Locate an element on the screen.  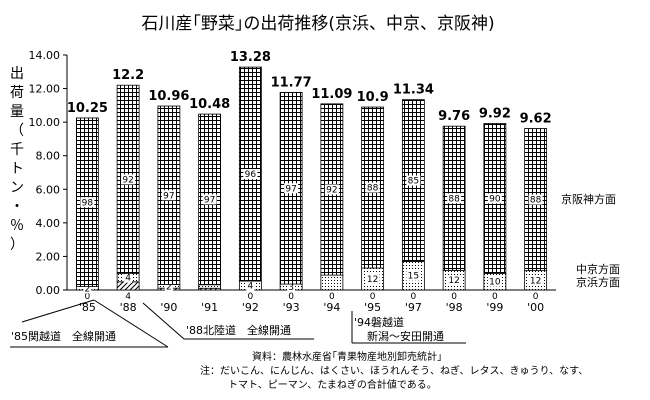
y-ticks: 0.00 2.00 4.00 6.00 8.00 10.00 12.00 14.00 is located at coordinates (48, 173).